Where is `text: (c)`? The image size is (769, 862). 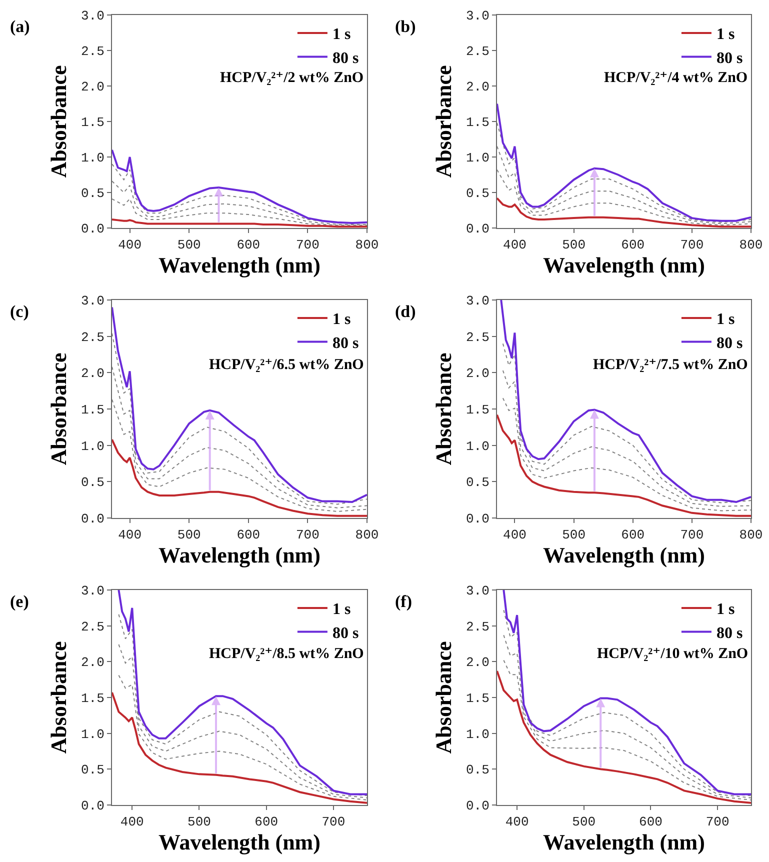
text: (c) is located at coordinates (19, 311).